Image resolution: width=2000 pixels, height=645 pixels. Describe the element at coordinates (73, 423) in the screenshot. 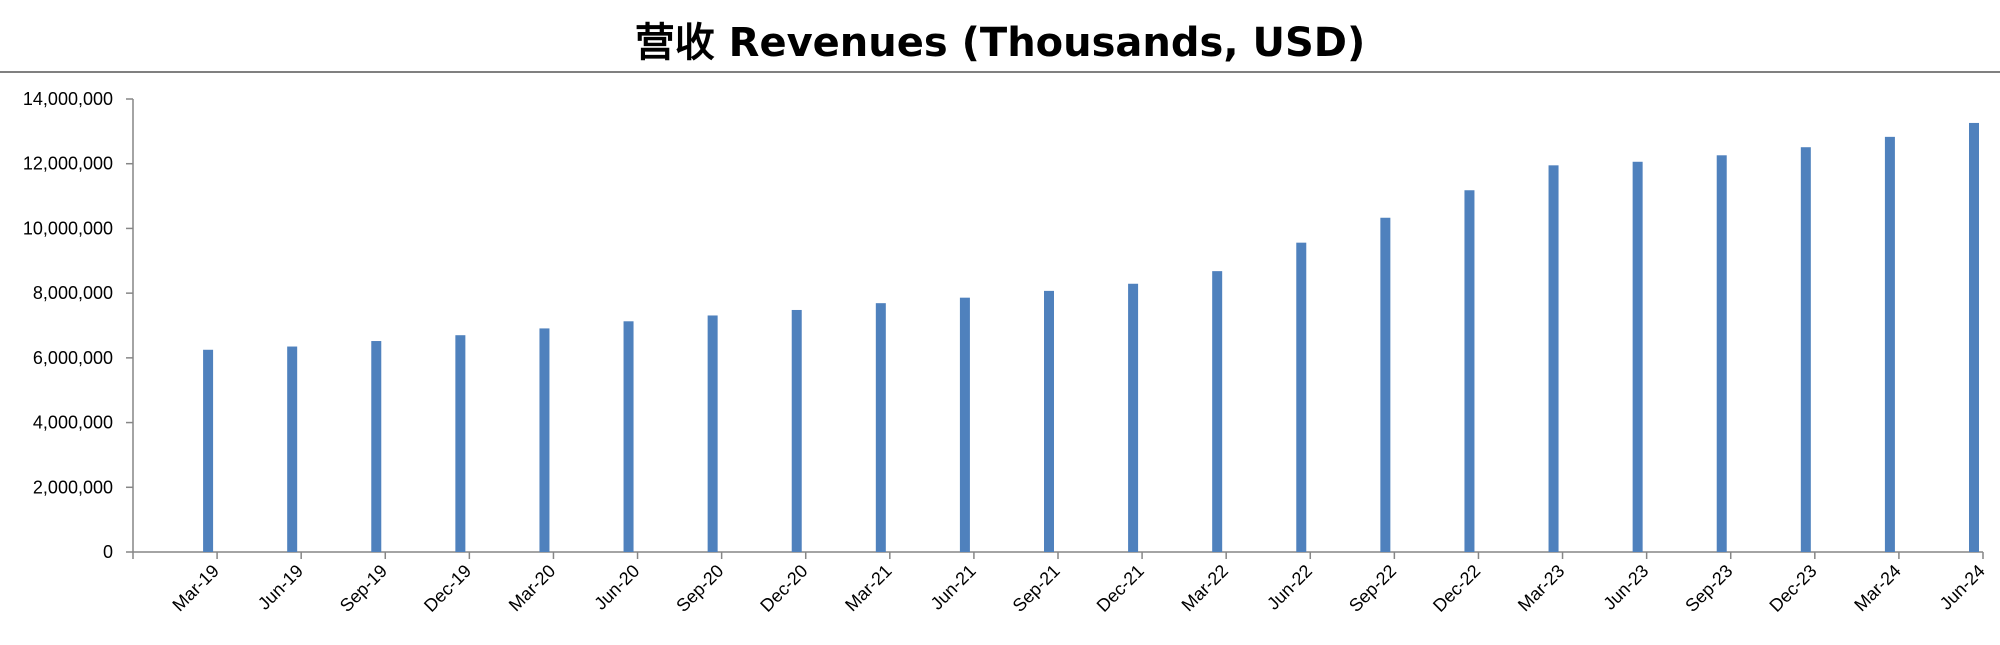

I see `y-tick-label: 4,000,000` at that location.